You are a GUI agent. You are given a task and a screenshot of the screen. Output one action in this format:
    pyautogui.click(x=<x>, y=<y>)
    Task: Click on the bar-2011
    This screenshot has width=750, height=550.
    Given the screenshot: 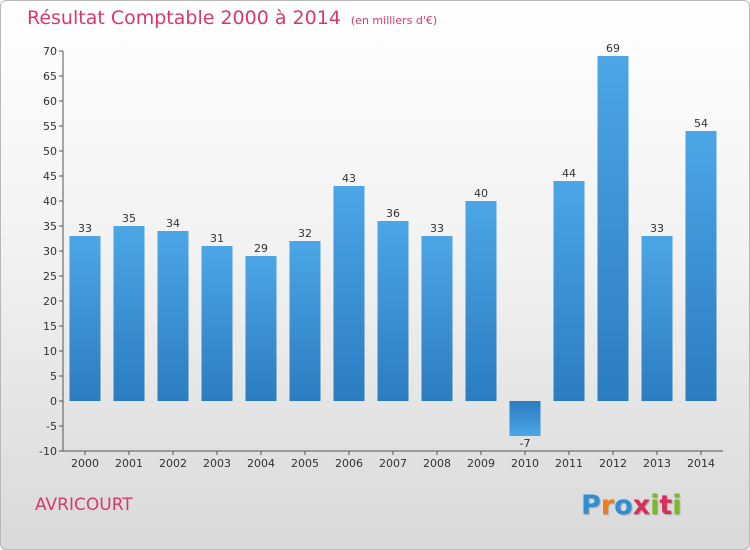 What is the action you would take?
    pyautogui.click(x=569, y=291)
    